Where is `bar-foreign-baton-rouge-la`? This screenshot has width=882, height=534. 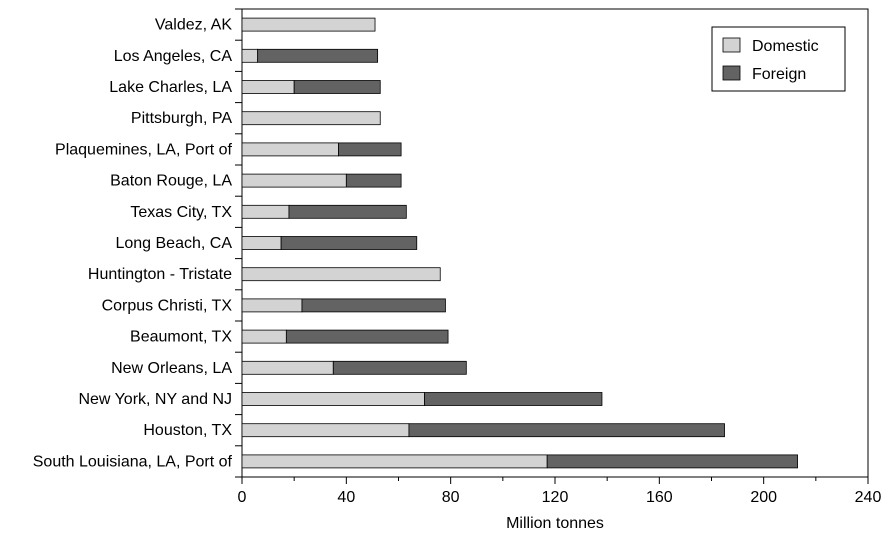 bar-foreign-baton-rouge-la is located at coordinates (373, 180).